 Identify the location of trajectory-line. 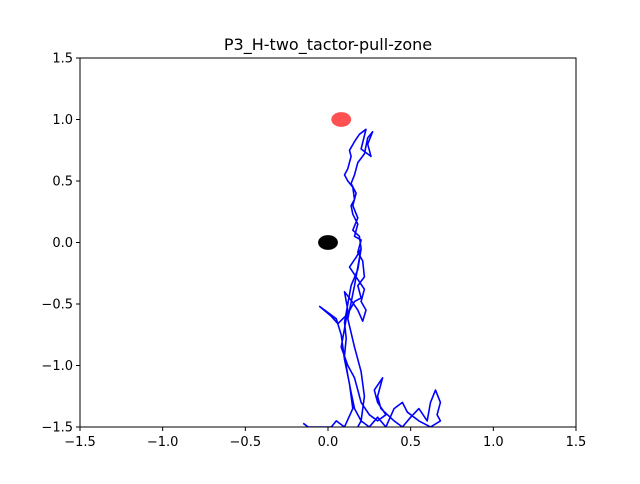
(372, 277).